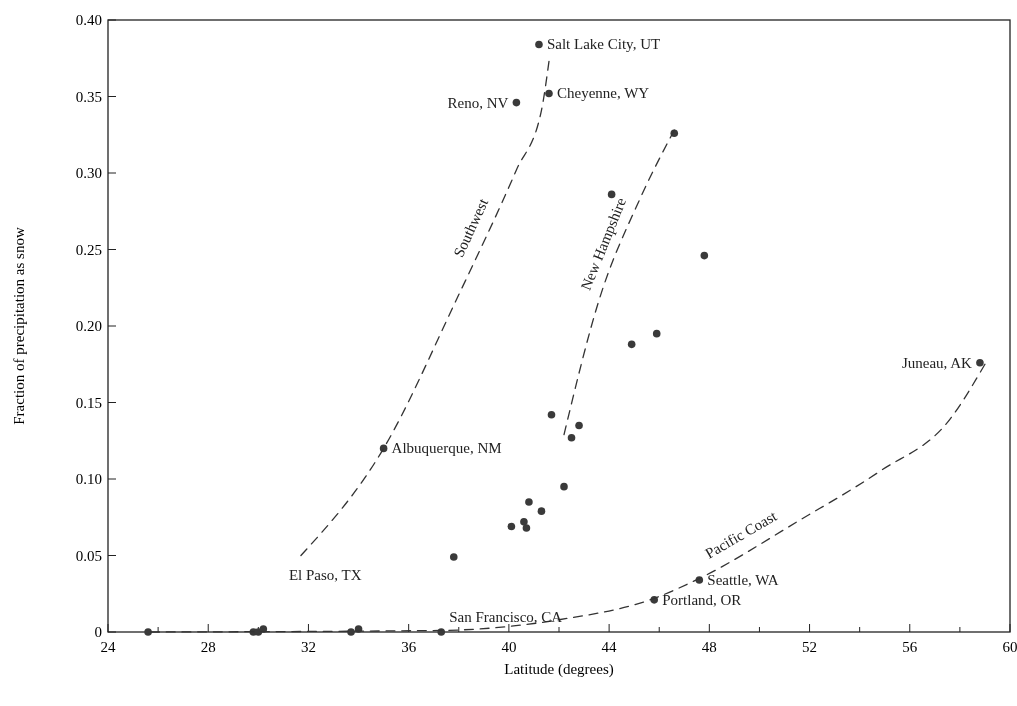 The height and width of the screenshot is (706, 1017). I want to click on x-tick-label: 48, so click(709, 647).